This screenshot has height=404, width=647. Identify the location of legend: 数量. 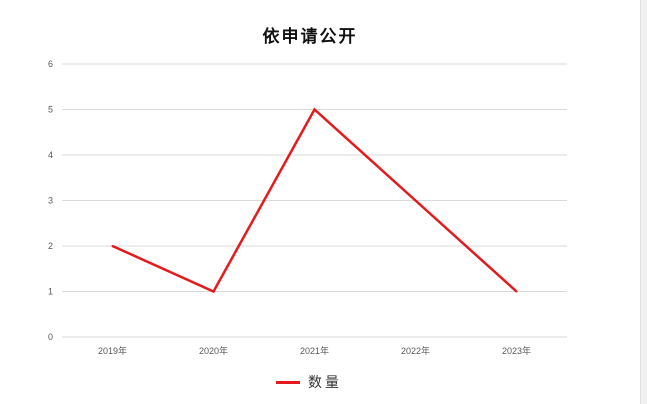
(309, 382).